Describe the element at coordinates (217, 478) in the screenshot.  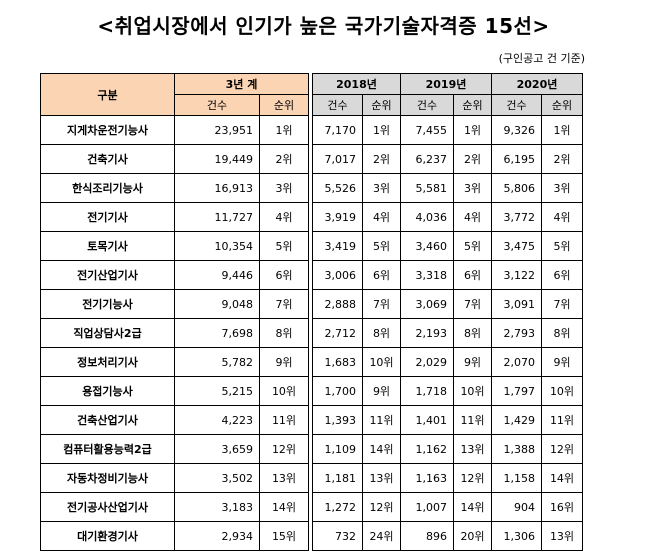
I see `three-year-count: 3,502` at that location.